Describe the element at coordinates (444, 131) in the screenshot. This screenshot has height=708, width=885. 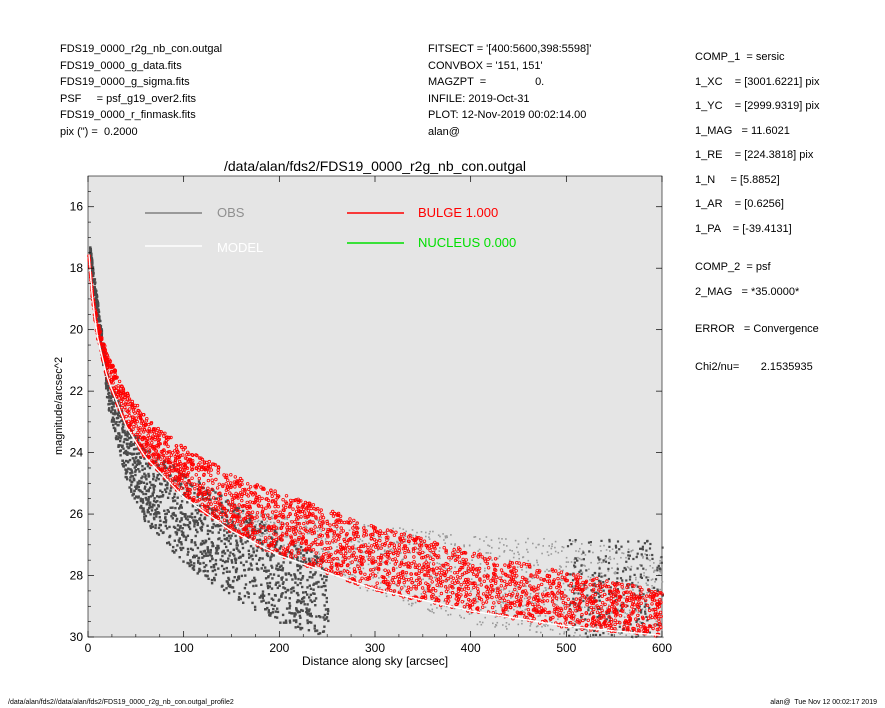
I see `header-user: alan@` at that location.